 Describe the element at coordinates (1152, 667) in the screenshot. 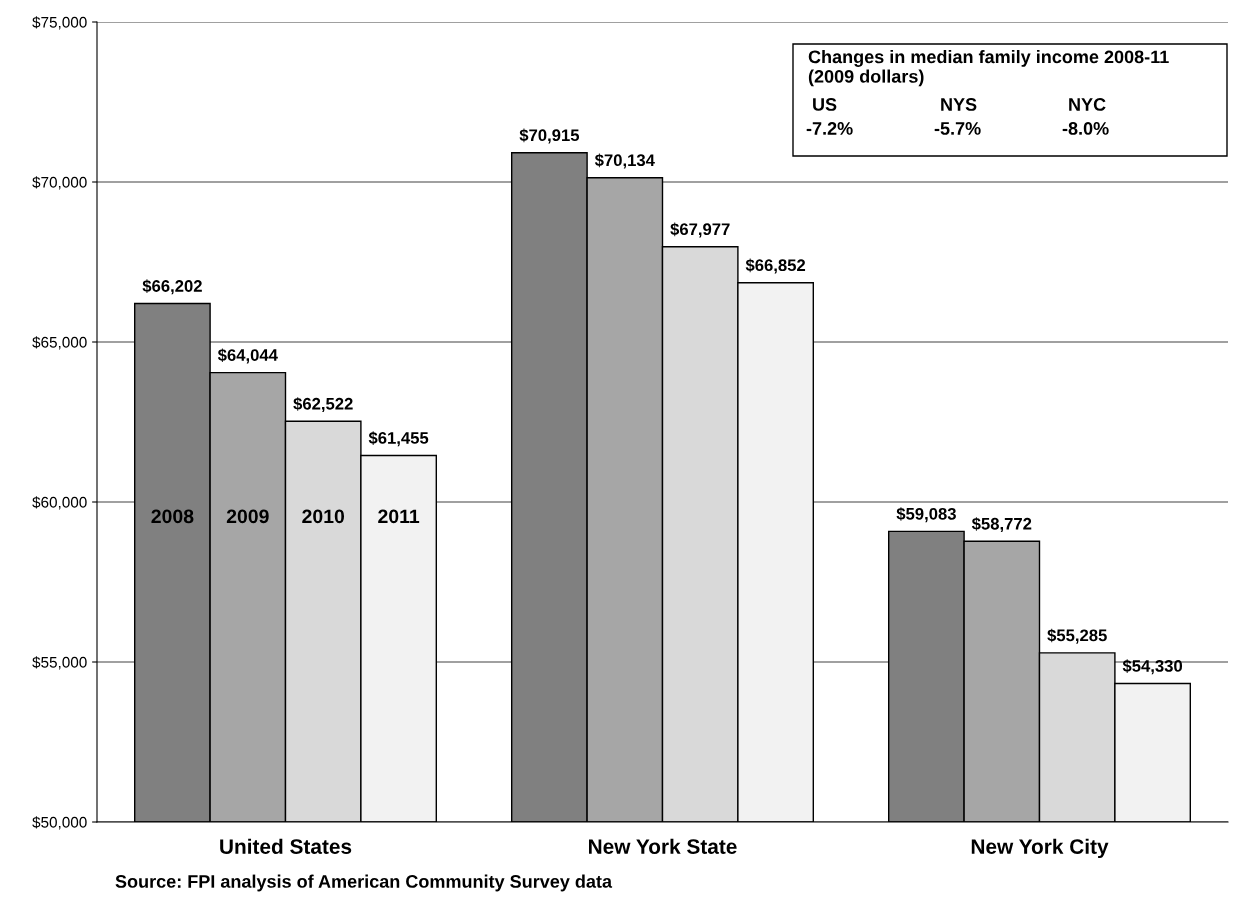

I see `data-label: $54,330` at that location.